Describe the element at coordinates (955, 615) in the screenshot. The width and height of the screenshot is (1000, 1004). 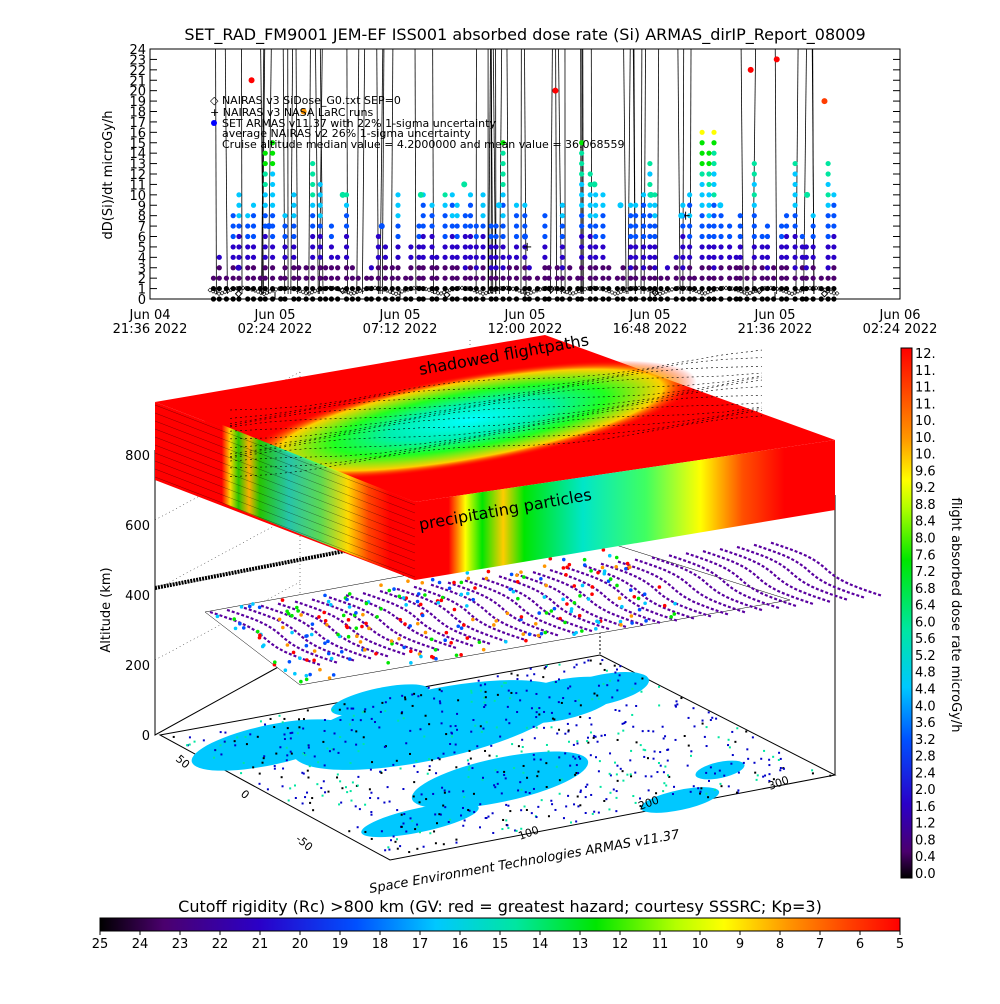
I see `dose-colorbar-label: flight absorbed dose rate microGy/h` at that location.